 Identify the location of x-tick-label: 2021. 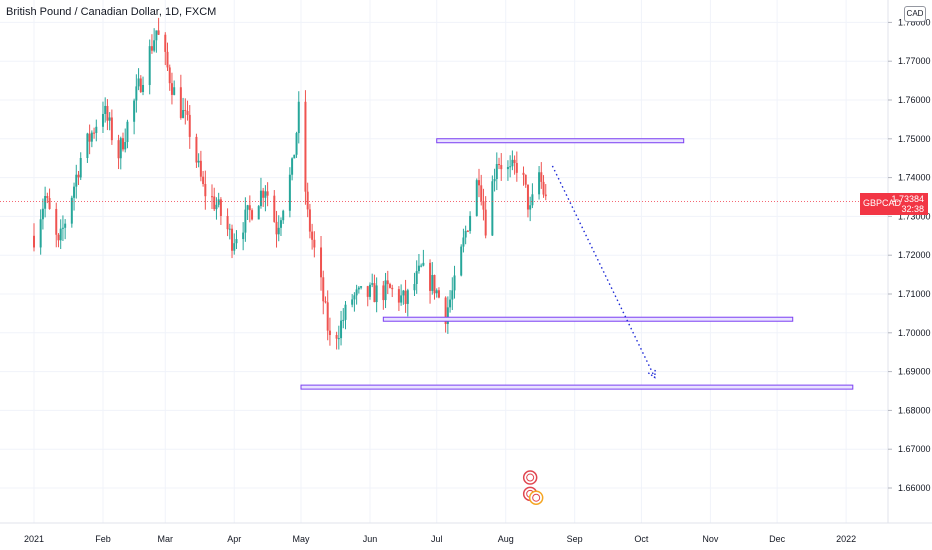
(34, 539).